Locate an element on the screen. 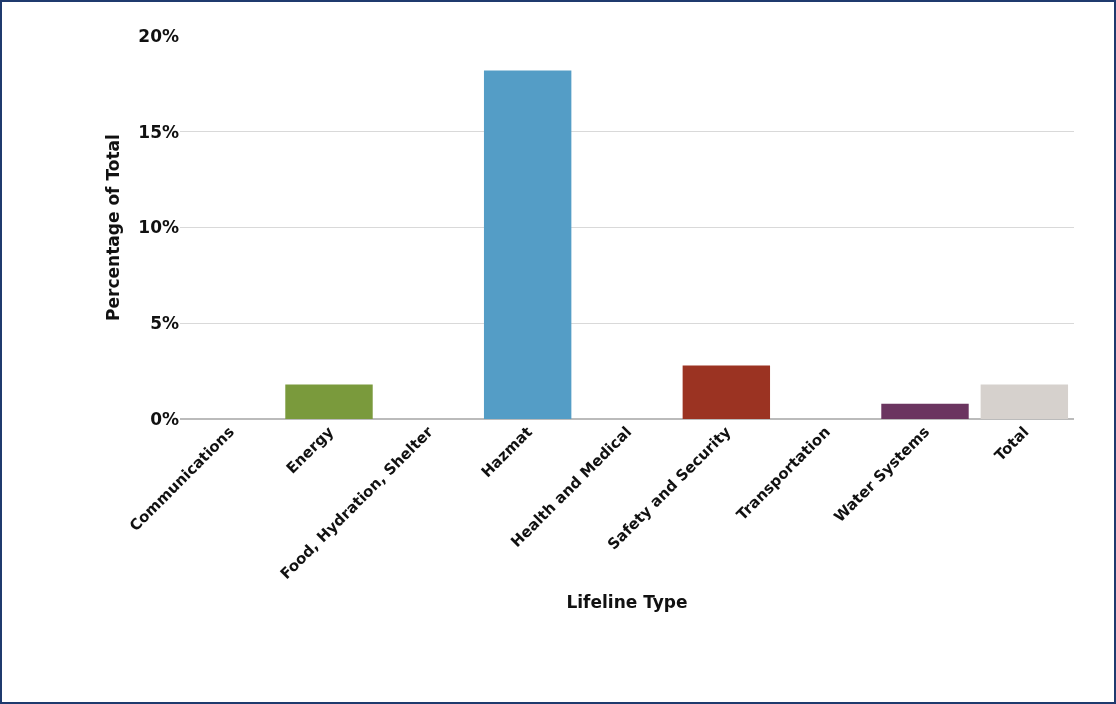 The height and width of the screenshot is (704, 1116). y-tick-label: 5% is located at coordinates (164, 323).